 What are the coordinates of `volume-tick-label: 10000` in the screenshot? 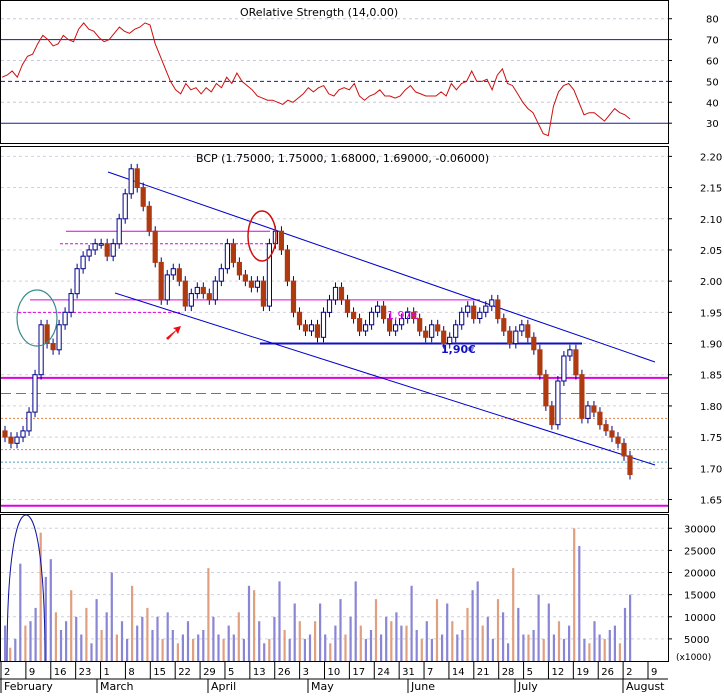 It's located at (700, 618).